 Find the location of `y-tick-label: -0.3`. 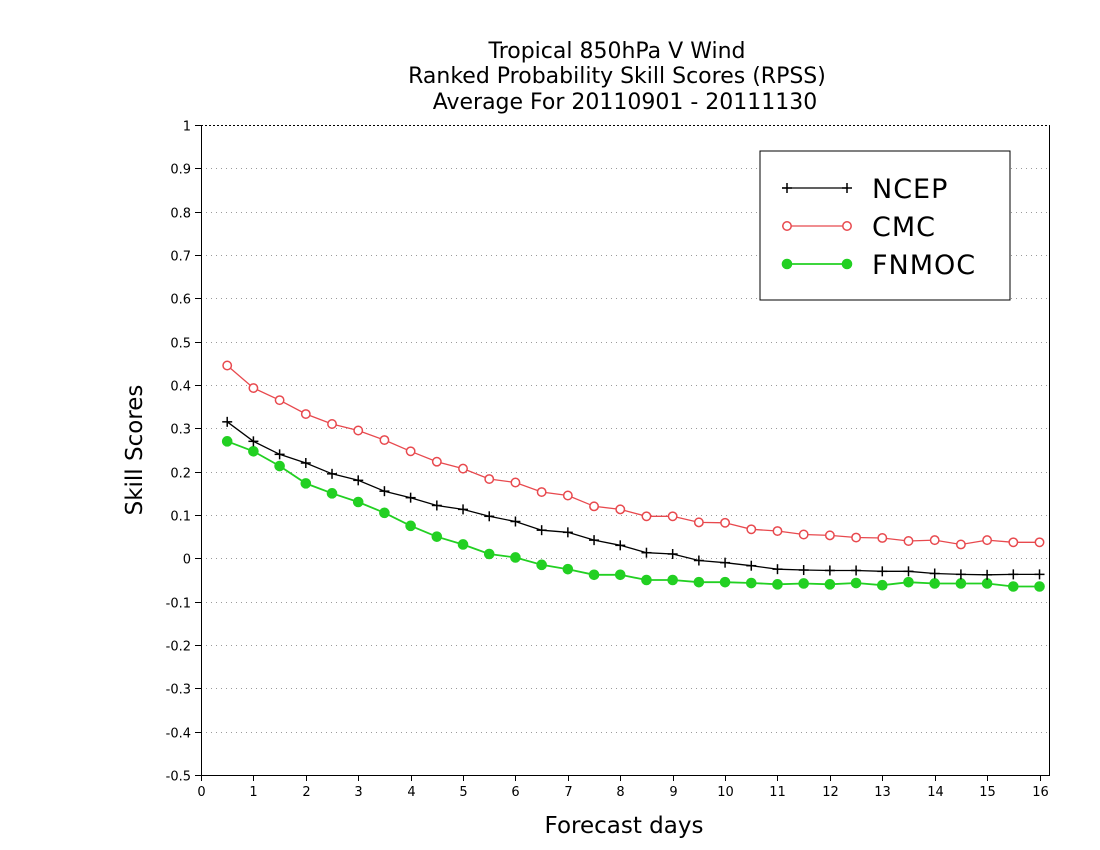

y-tick-label: -0.3 is located at coordinates (178, 690).